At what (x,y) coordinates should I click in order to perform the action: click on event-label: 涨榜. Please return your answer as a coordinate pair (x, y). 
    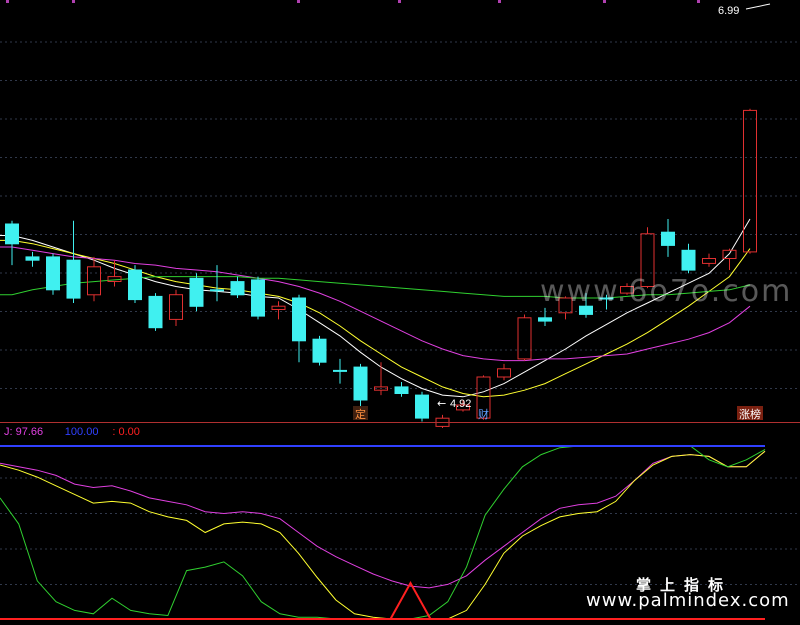
    Looking at the image, I should click on (750, 414).